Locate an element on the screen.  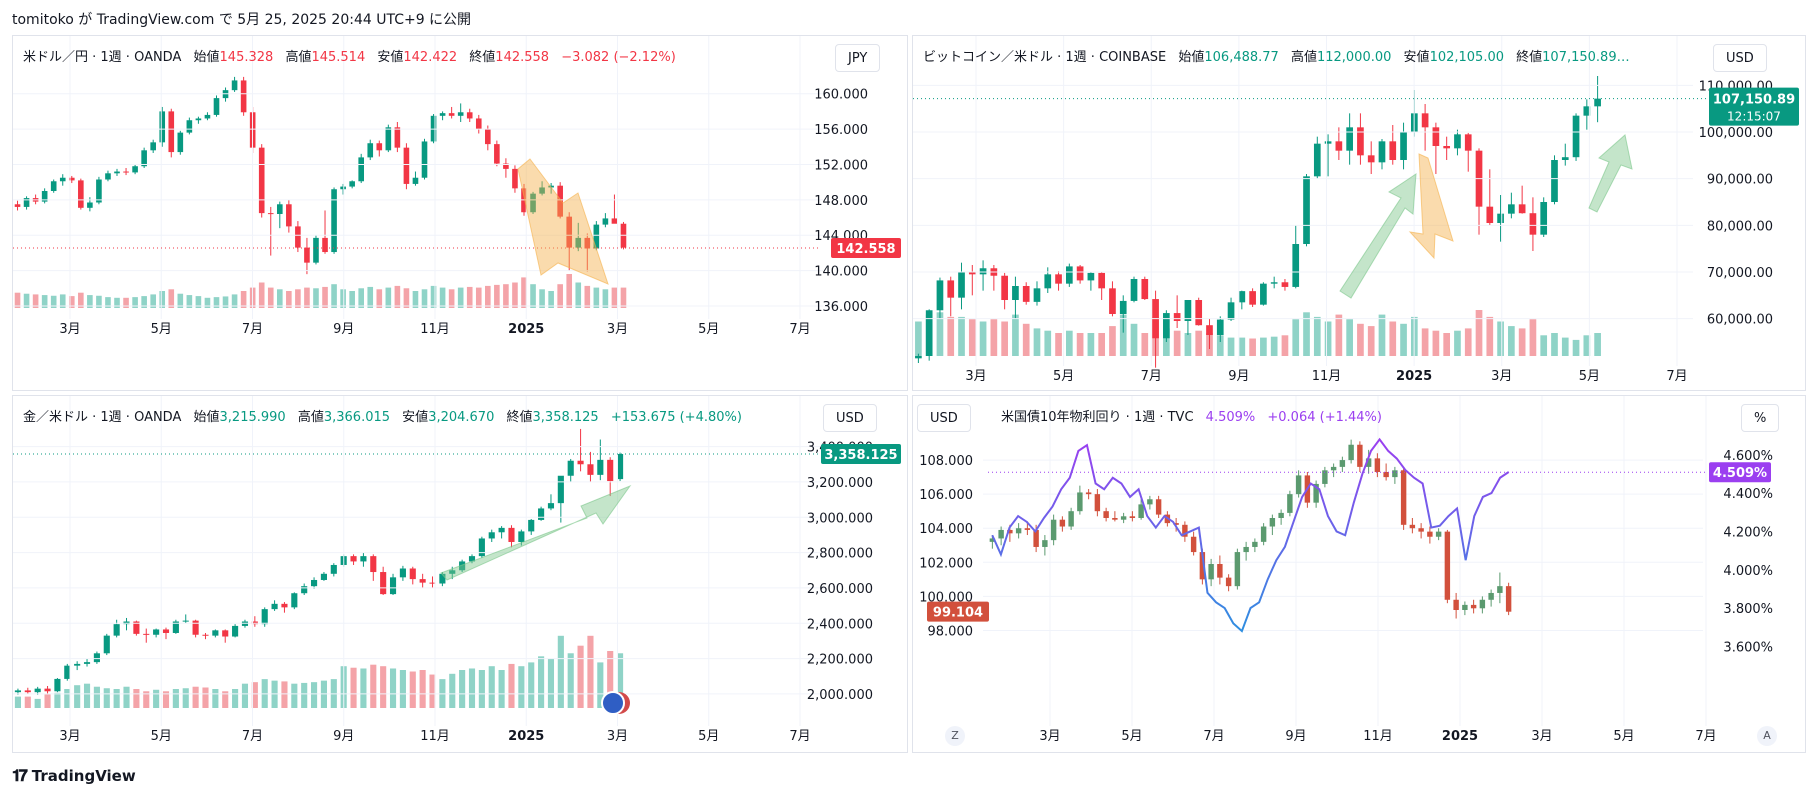
last-price-tag-bg is located at coordinates (861, 453).